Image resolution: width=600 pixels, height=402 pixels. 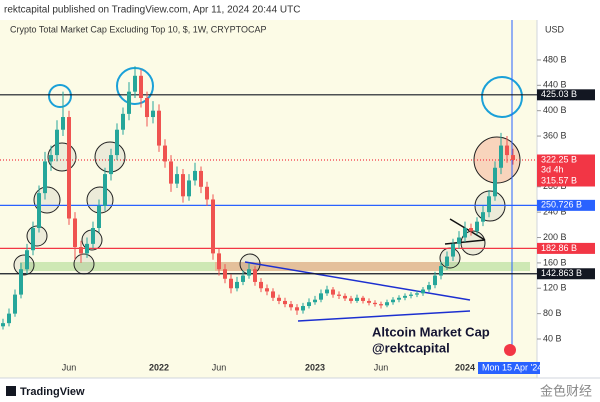 What do you see at coordinates (327, 266) in the screenshot?
I see `resistance-zone` at bounding box center [327, 266].